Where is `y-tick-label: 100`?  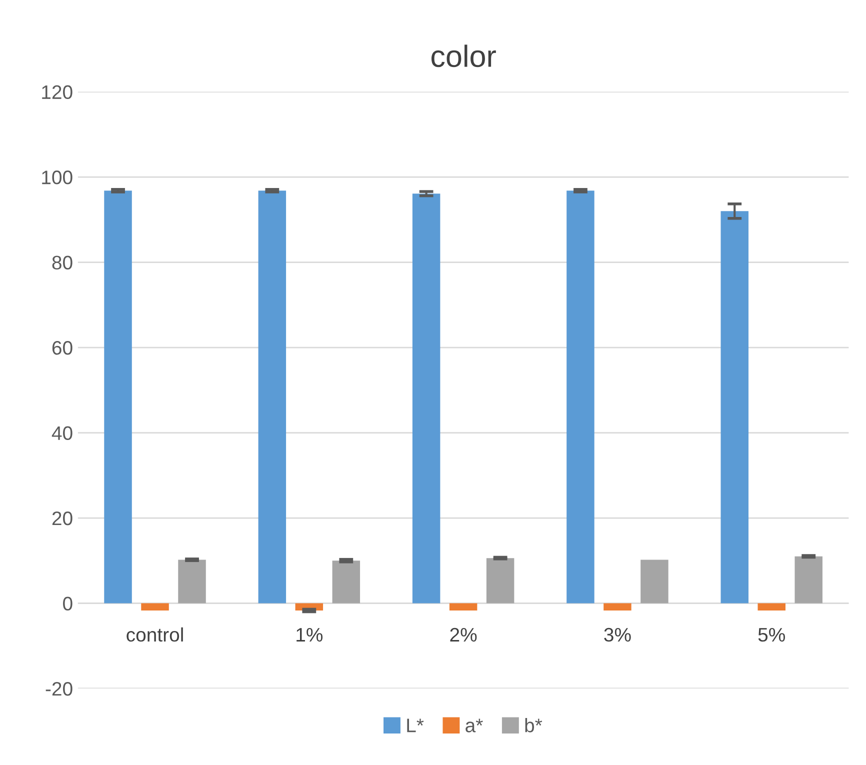 y-tick-label: 100 is located at coordinates (57, 177).